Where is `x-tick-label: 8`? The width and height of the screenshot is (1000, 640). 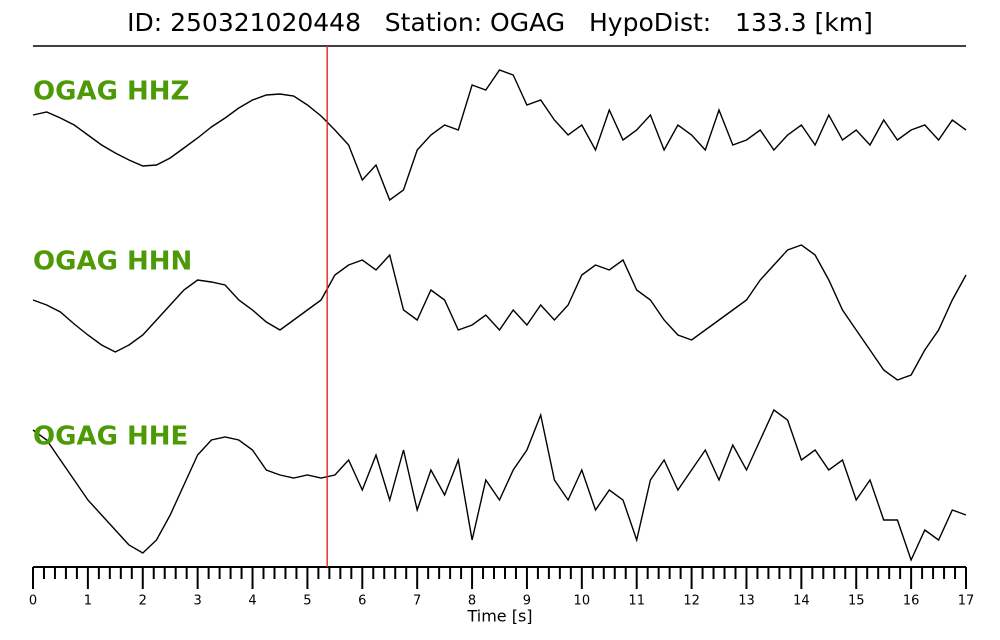
x-tick-label: 8 is located at coordinates (472, 601).